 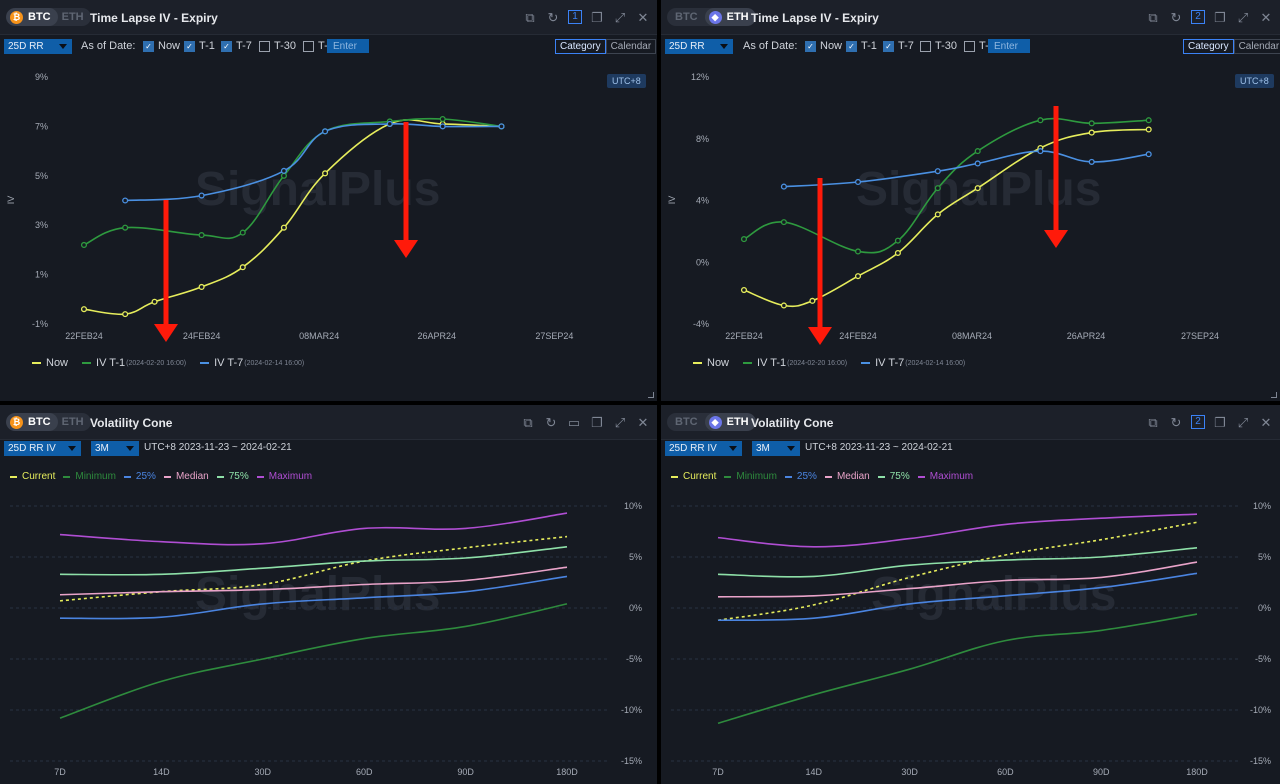 I want to click on coin-toggle: BTC ◆ ETH, so click(x=711, y=422).